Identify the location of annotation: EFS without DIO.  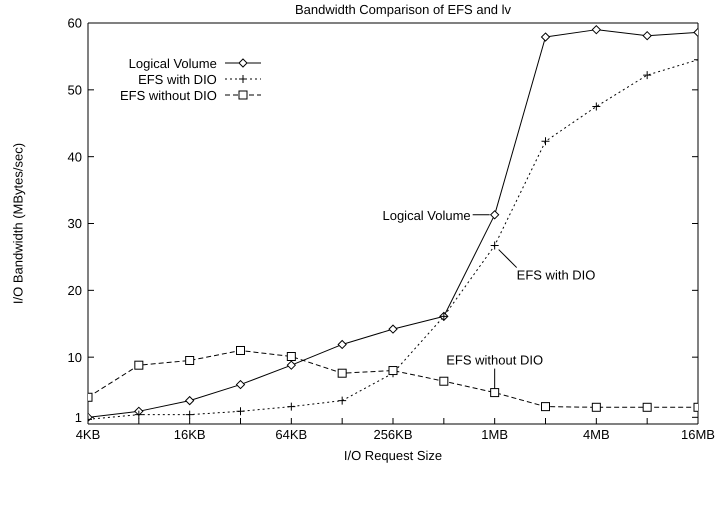
(495, 360).